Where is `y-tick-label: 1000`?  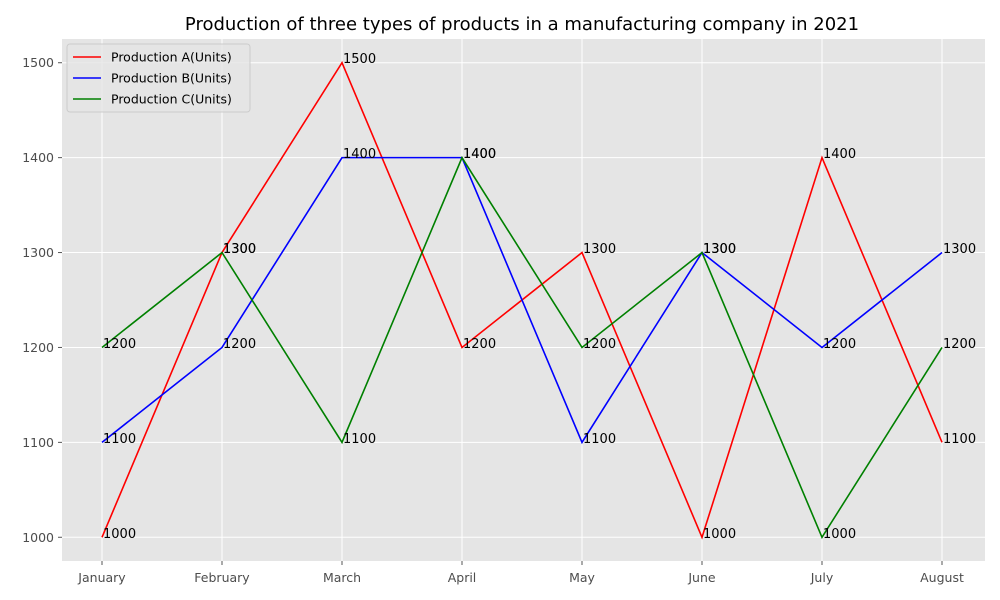
y-tick-label: 1000 is located at coordinates (38, 537).